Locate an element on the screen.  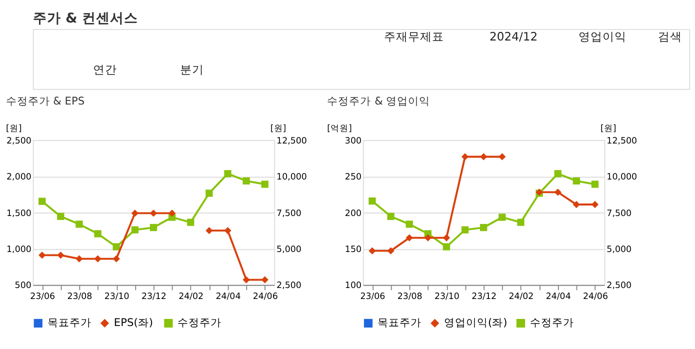
y-tick-label: 1,500 is located at coordinates (19, 213).